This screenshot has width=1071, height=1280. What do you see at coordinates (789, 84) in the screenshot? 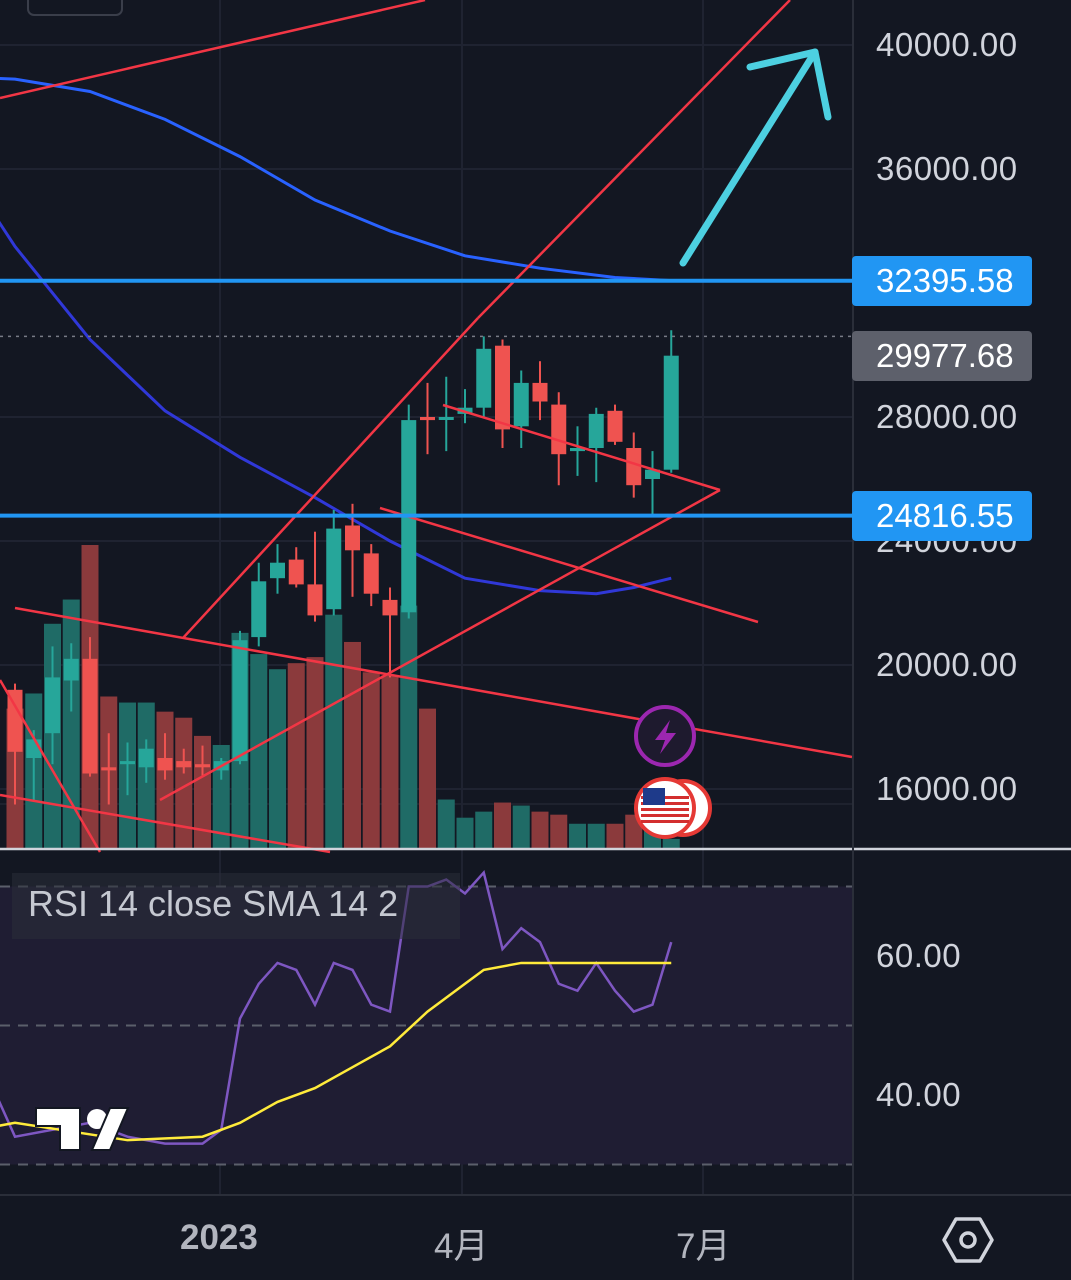
I see `up-arrow-head` at bounding box center [789, 84].